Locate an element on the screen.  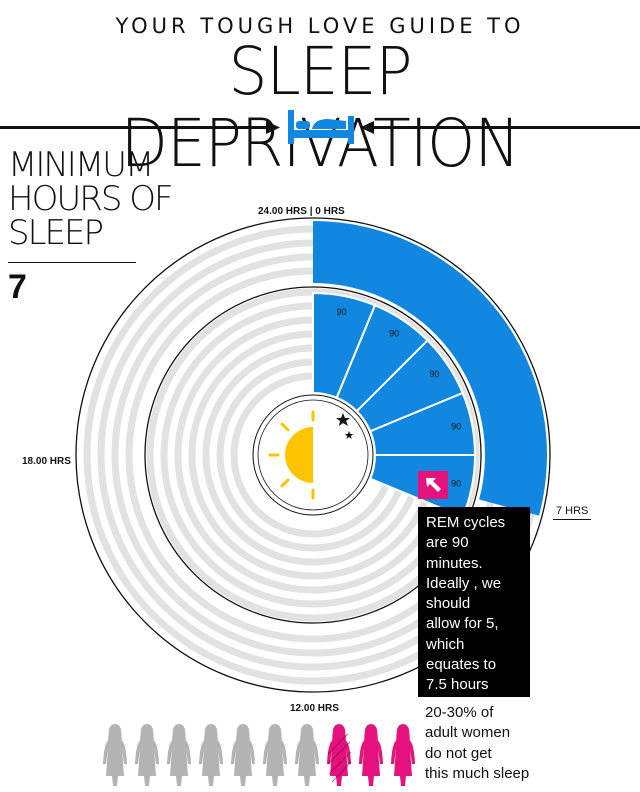
rem-cycle-ring: 90 90 90 90 90 is located at coordinates (394, 405).